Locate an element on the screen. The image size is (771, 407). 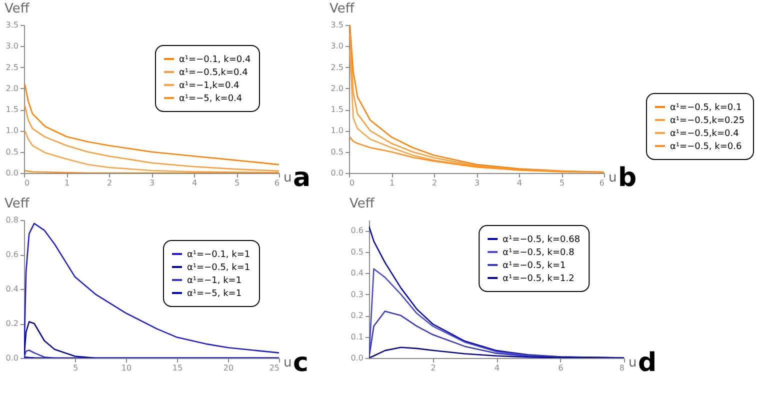
y-tick-label: 0.1 is located at coordinates (357, 337).